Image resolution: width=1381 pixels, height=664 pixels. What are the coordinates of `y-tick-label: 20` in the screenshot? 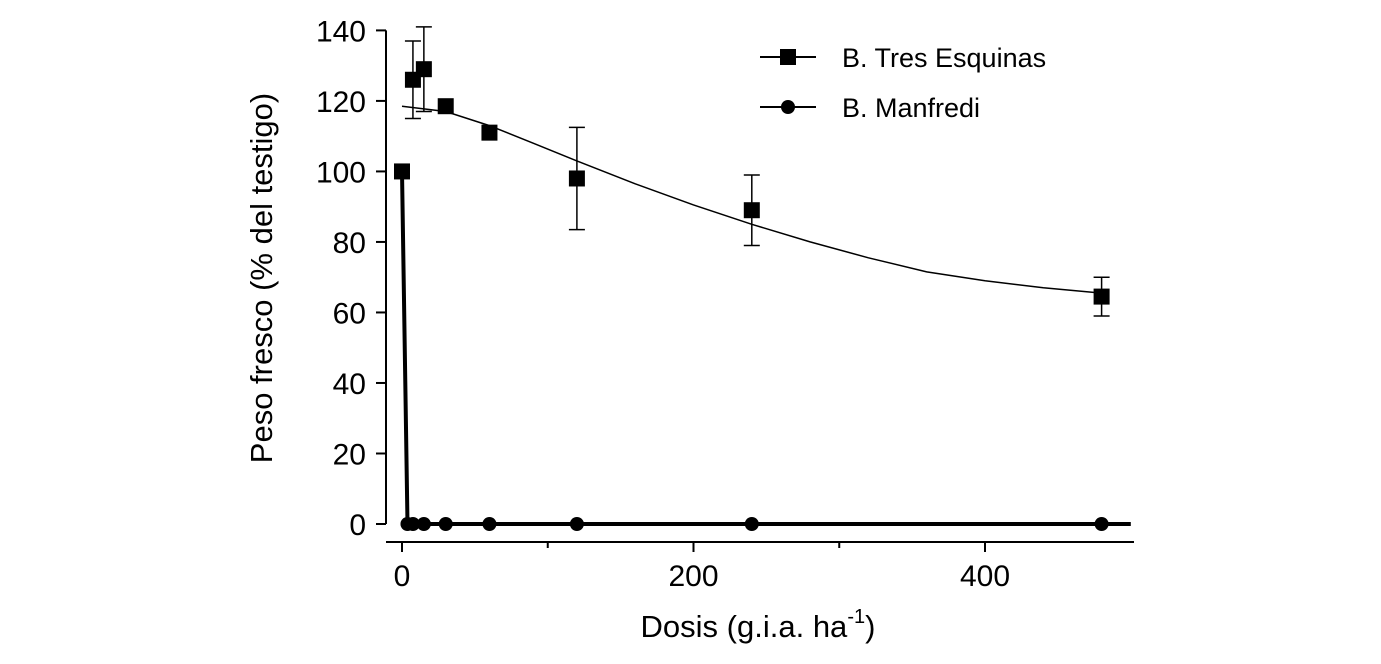 It's located at (349, 454).